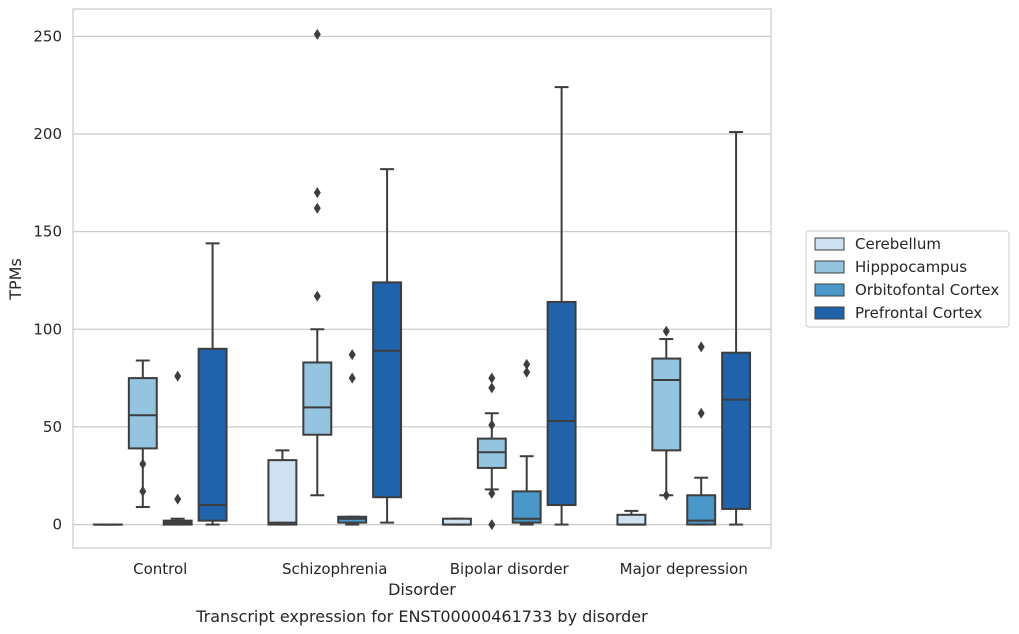  I want to click on legend-label-2: Orbitofontal Cortex, so click(927, 290).